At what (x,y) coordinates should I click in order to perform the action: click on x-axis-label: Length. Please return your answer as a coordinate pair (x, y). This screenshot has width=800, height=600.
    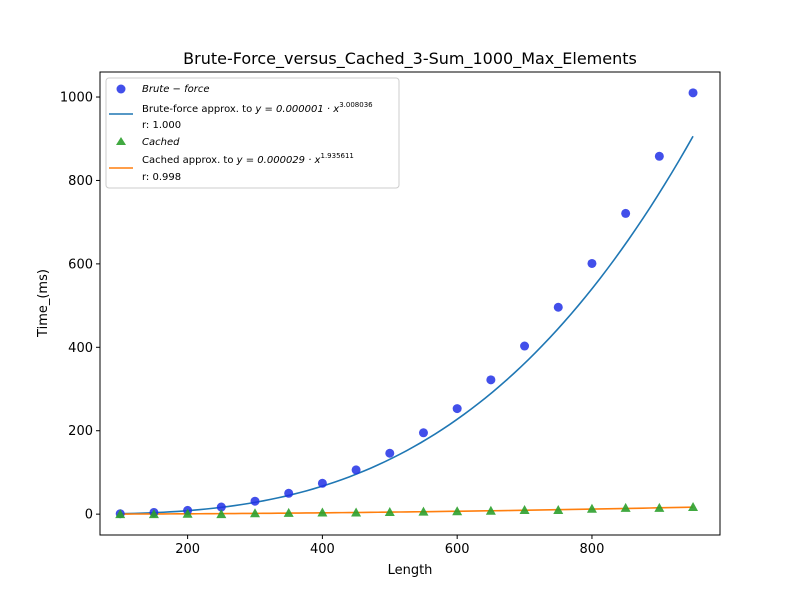
    Looking at the image, I should click on (410, 570).